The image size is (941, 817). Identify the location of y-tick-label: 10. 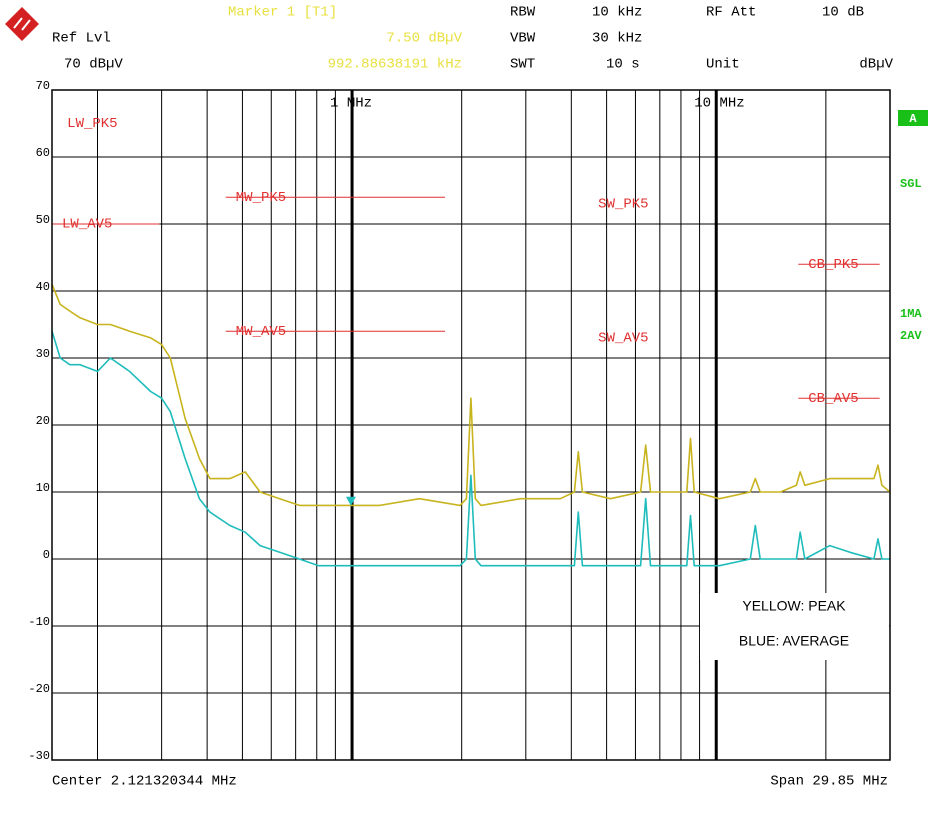
(43, 488).